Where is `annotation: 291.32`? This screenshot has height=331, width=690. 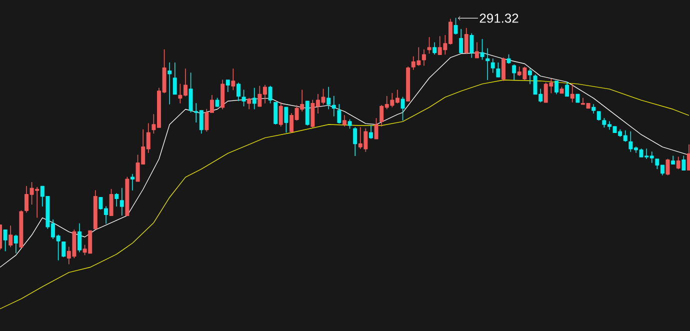
annotation: 291.32 is located at coordinates (499, 18).